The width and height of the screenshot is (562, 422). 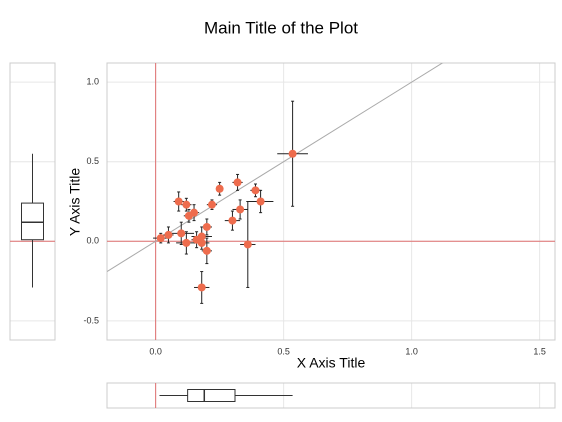 I want to click on y-tick-label: 1.0, so click(x=92, y=81).